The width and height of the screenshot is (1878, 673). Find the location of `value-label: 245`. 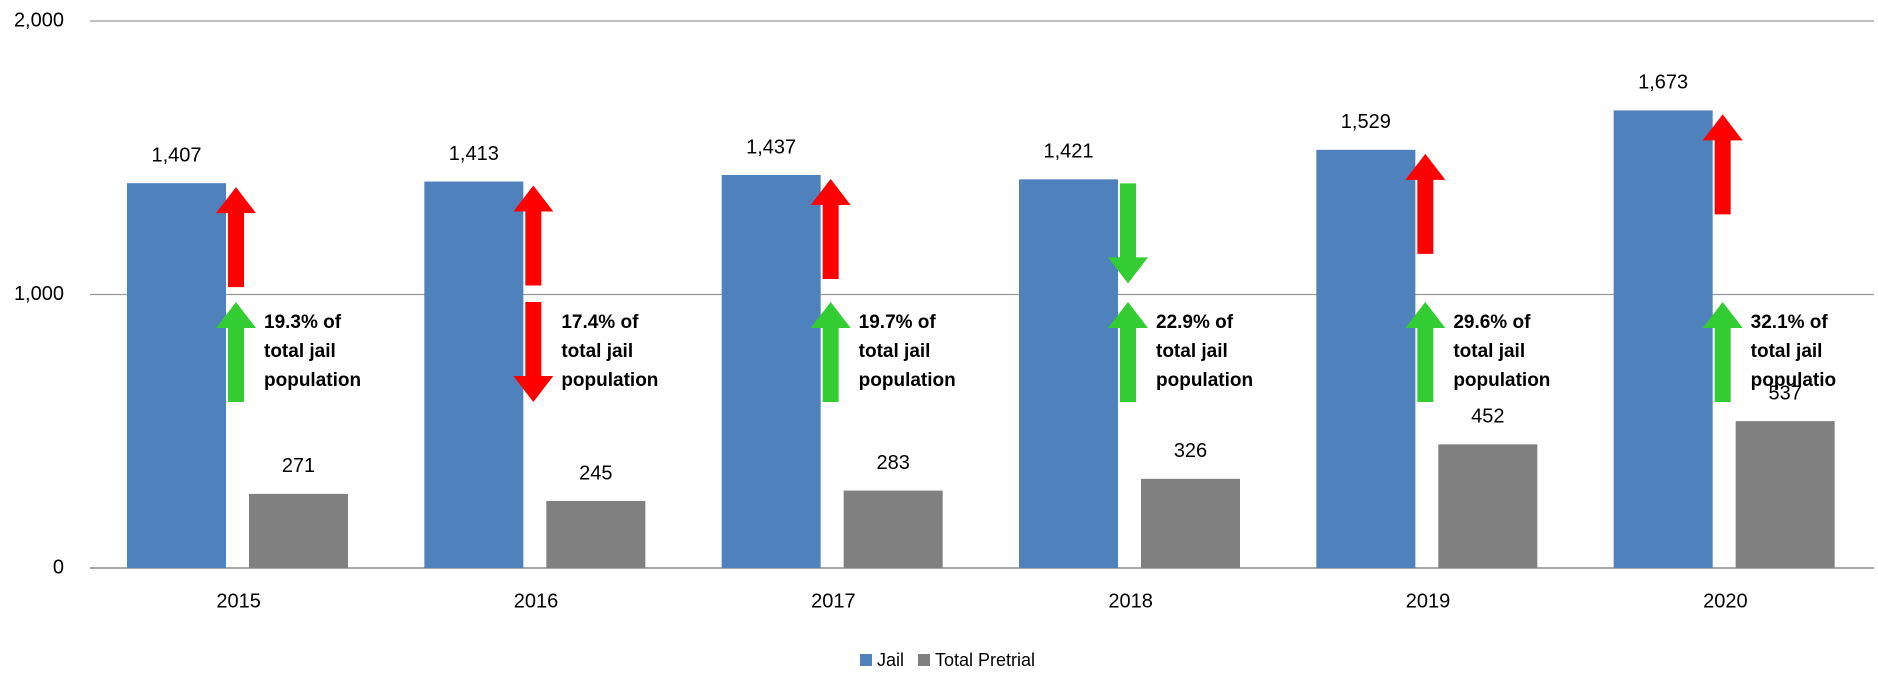

value-label: 245 is located at coordinates (595, 473).